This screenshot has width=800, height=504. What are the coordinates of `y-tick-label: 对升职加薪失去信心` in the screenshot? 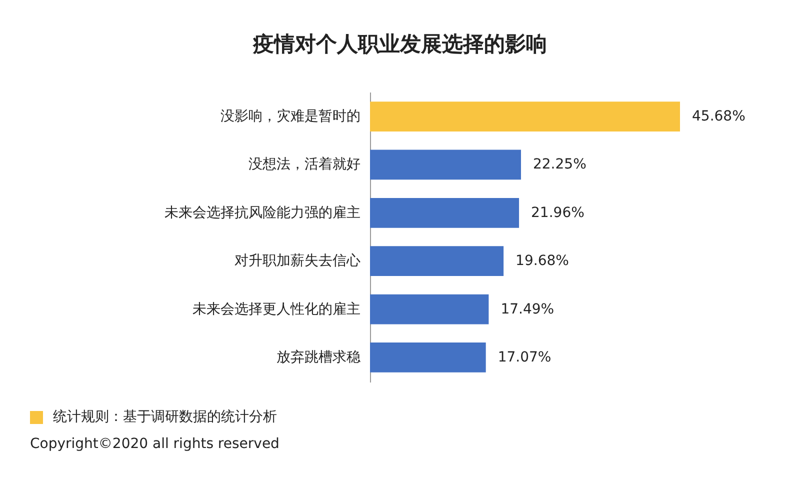 It's located at (297, 261).